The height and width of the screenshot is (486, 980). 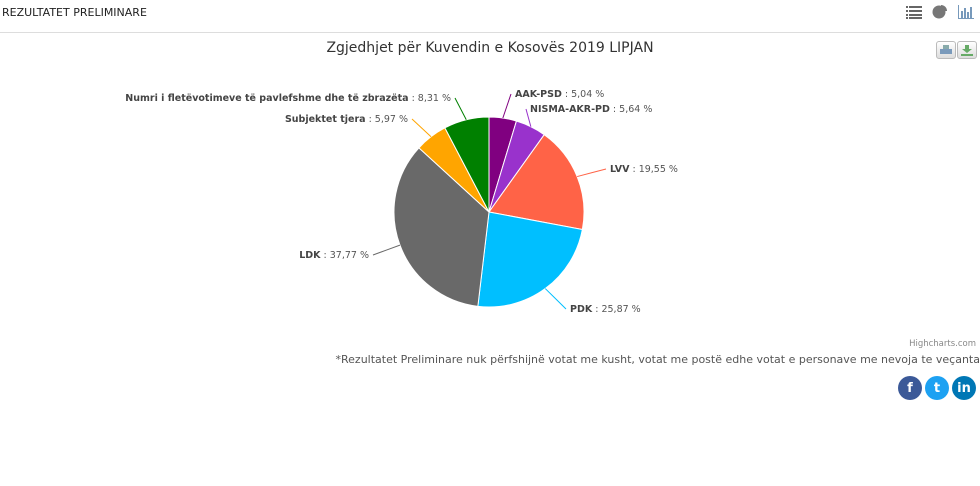 What do you see at coordinates (910, 388) in the screenshot?
I see `facebook-share-button: f` at bounding box center [910, 388].